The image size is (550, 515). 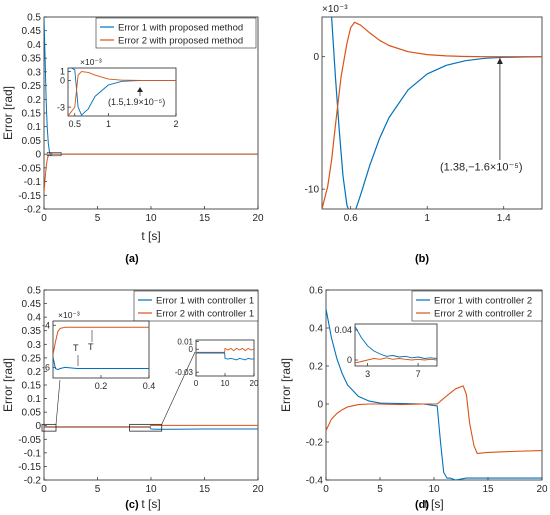 I want to click on d-y-tick-label: -0.2, so click(x=315, y=443).